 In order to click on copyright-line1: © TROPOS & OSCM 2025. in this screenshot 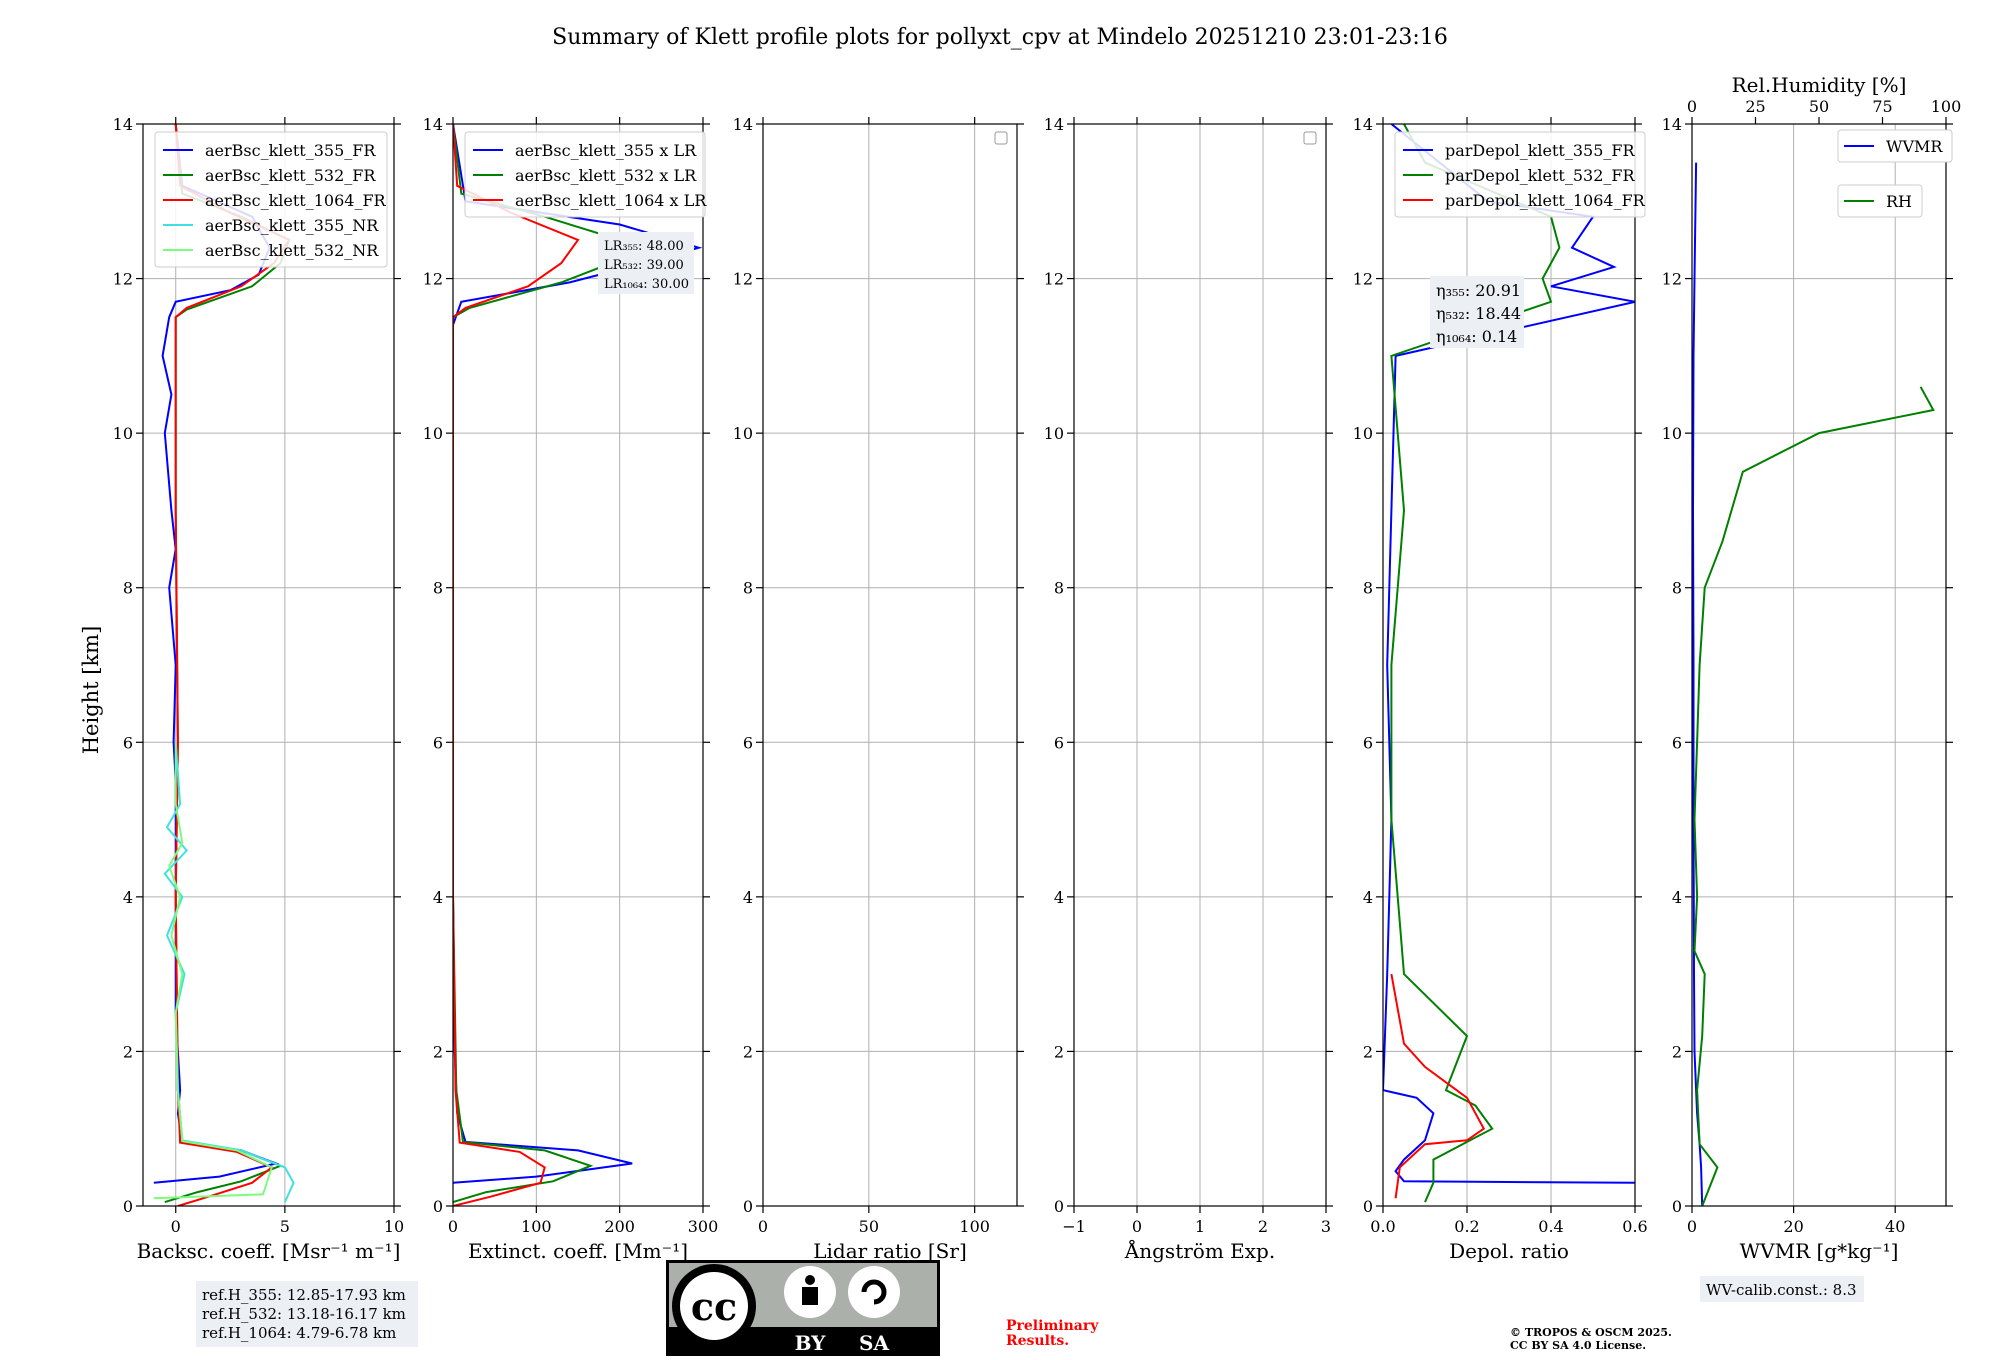, I will do `click(1591, 1332)`.